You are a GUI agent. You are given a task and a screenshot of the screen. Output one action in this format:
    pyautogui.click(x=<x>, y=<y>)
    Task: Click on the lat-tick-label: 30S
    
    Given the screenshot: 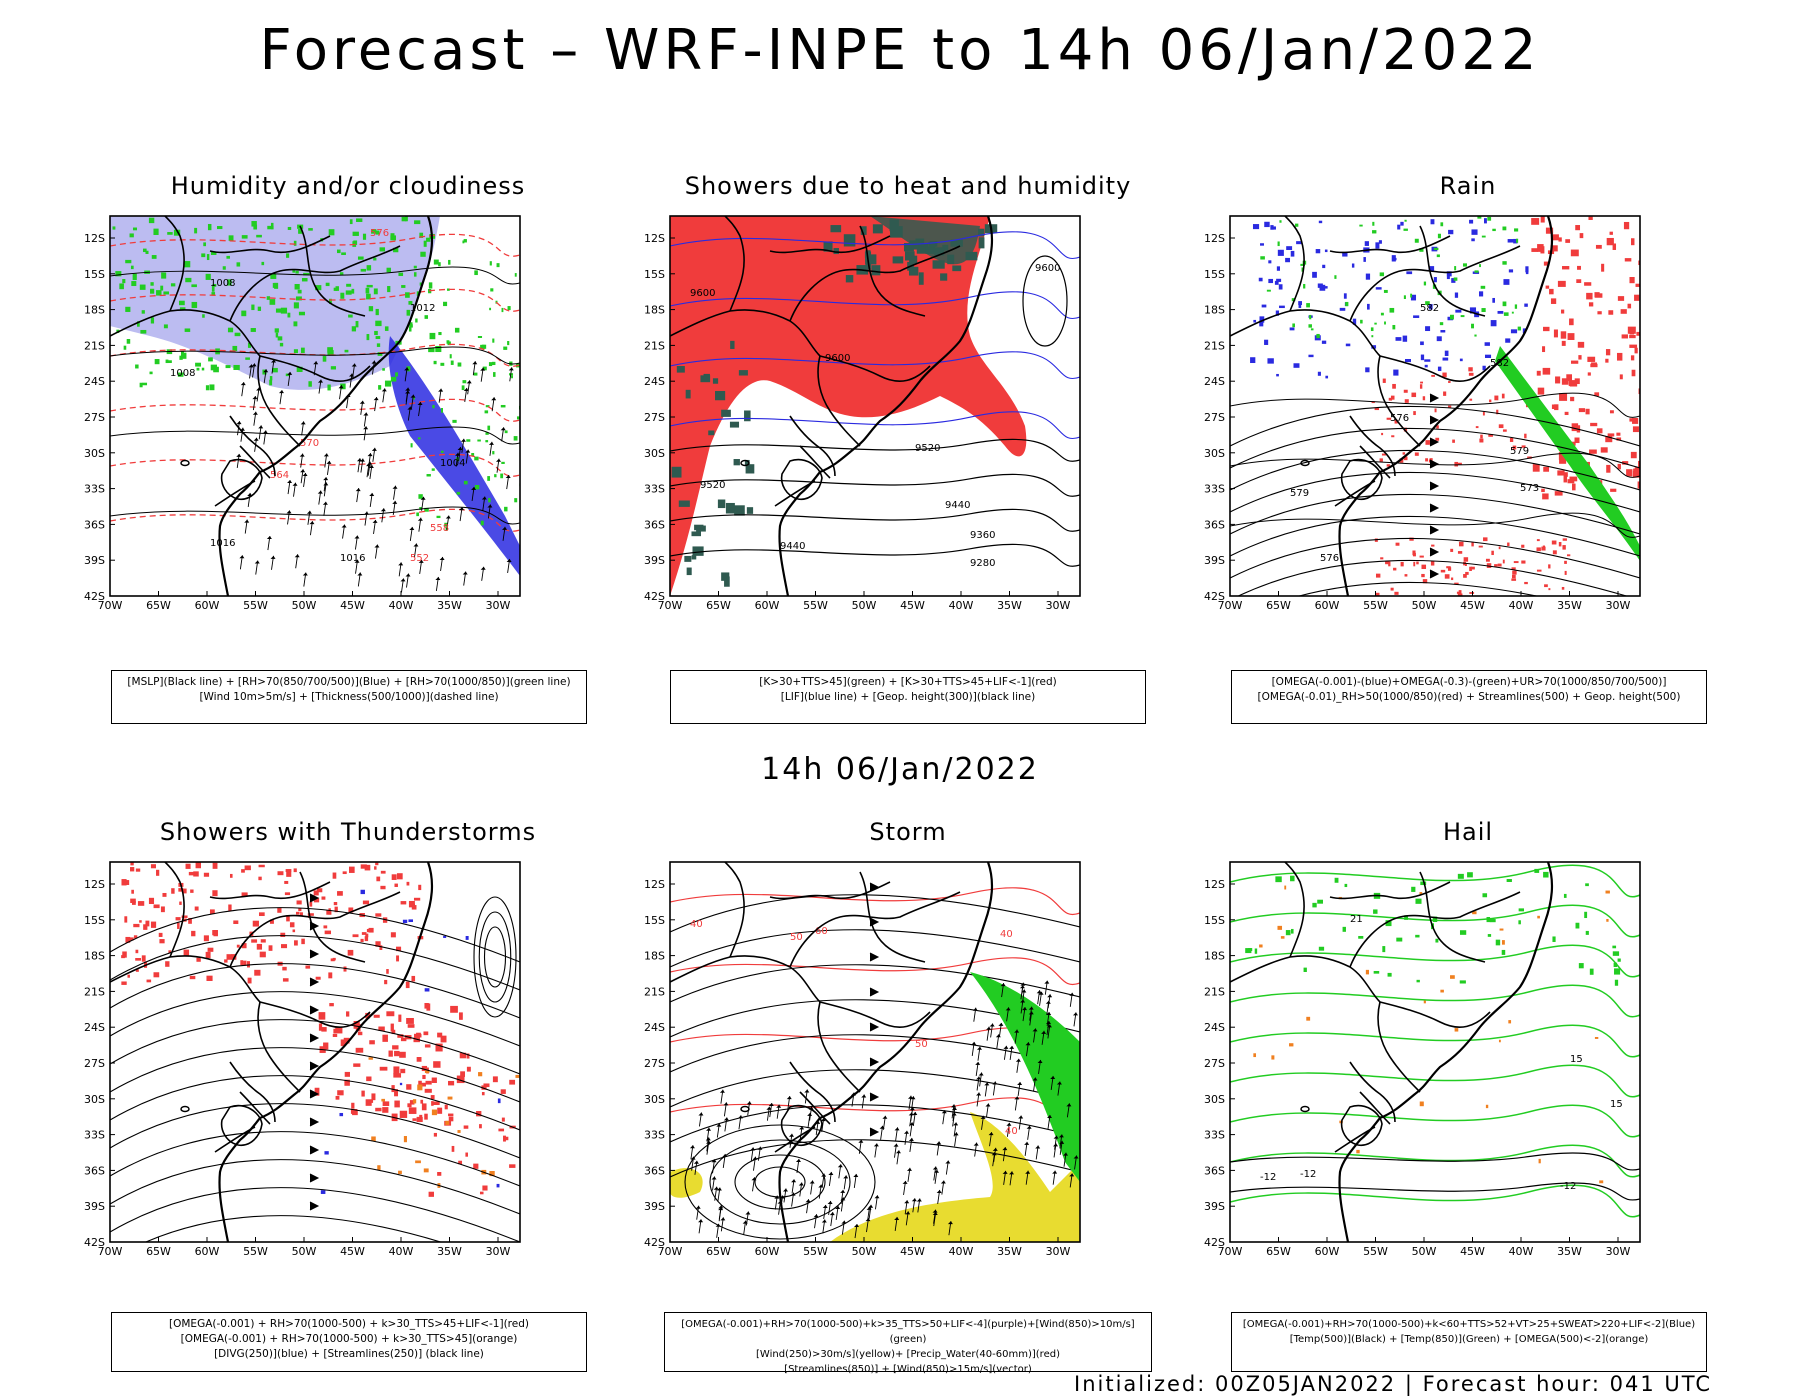 What is the action you would take?
    pyautogui.click(x=654, y=453)
    